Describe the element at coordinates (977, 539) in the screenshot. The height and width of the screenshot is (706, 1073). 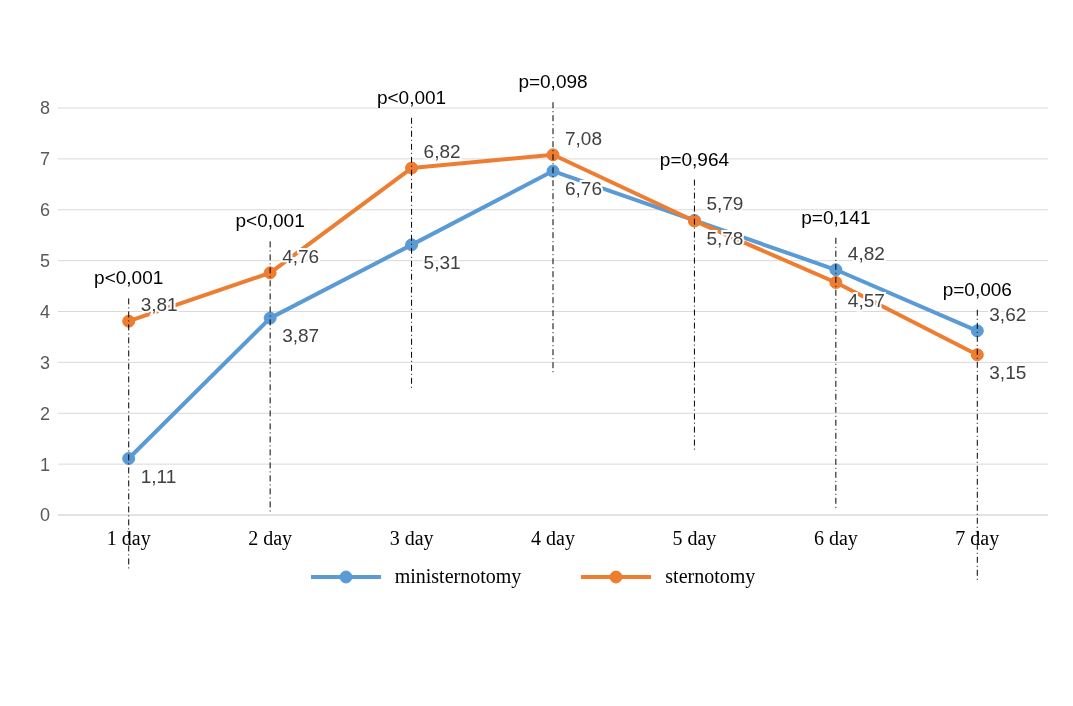
I see `x-tick-label: 7 day` at that location.